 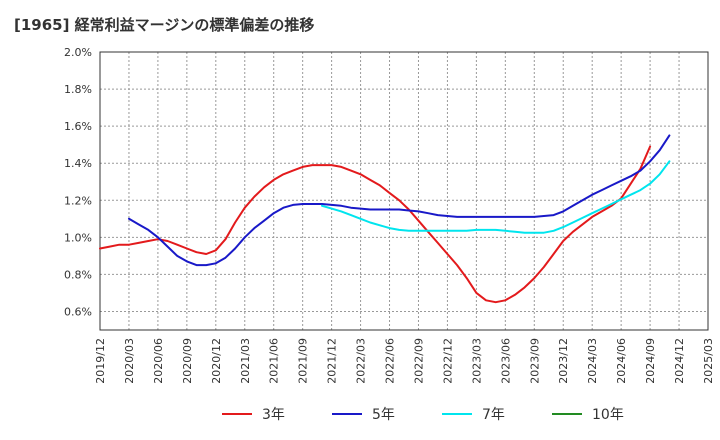 I want to click on x-tick-label: 2024/12, so click(x=679, y=361).